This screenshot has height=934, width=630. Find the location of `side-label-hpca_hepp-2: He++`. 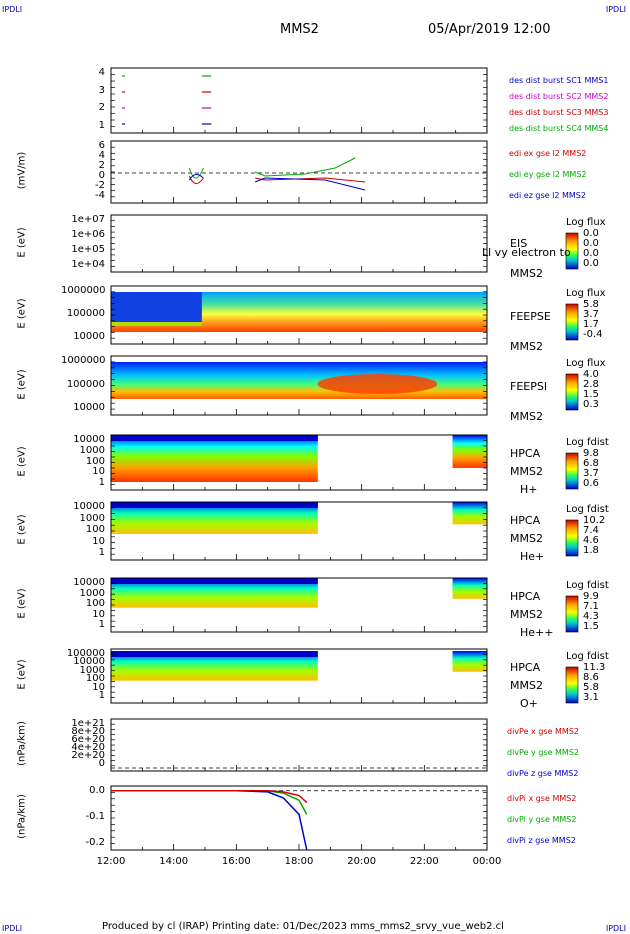

side-label-hpca_hepp-2: He++ is located at coordinates (537, 632).